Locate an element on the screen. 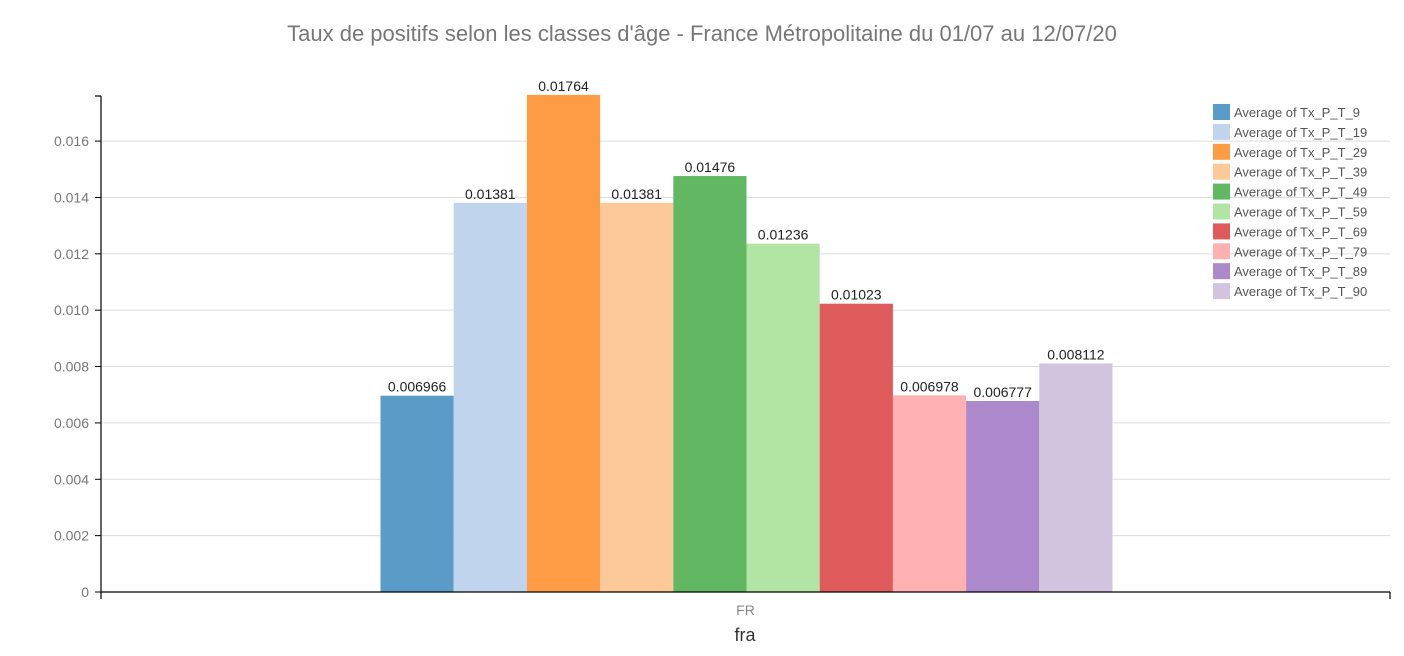 The image size is (1404, 656). legend-entry: Average of Tx_P_T_69 is located at coordinates (1300, 231).